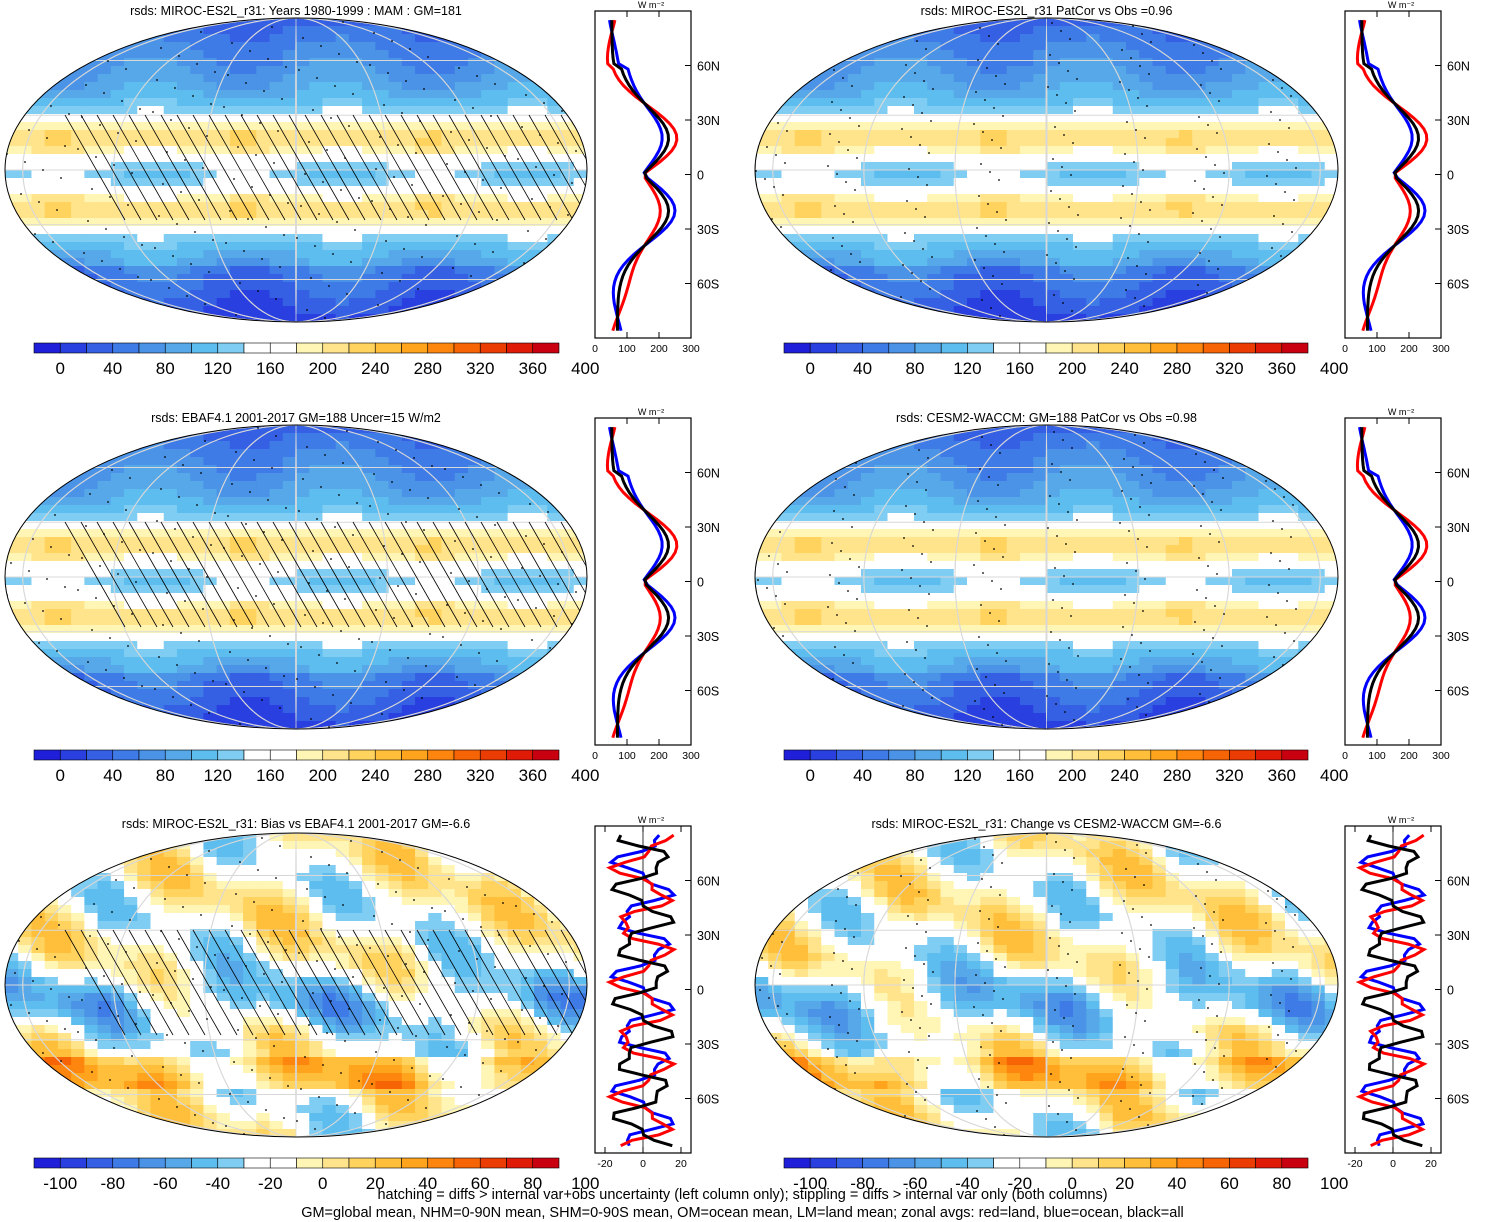 Image resolution: width=1485 pixels, height=1222 pixels. Describe the element at coordinates (165, 368) in the screenshot. I see `colorbar-tick-label: 80` at that location.